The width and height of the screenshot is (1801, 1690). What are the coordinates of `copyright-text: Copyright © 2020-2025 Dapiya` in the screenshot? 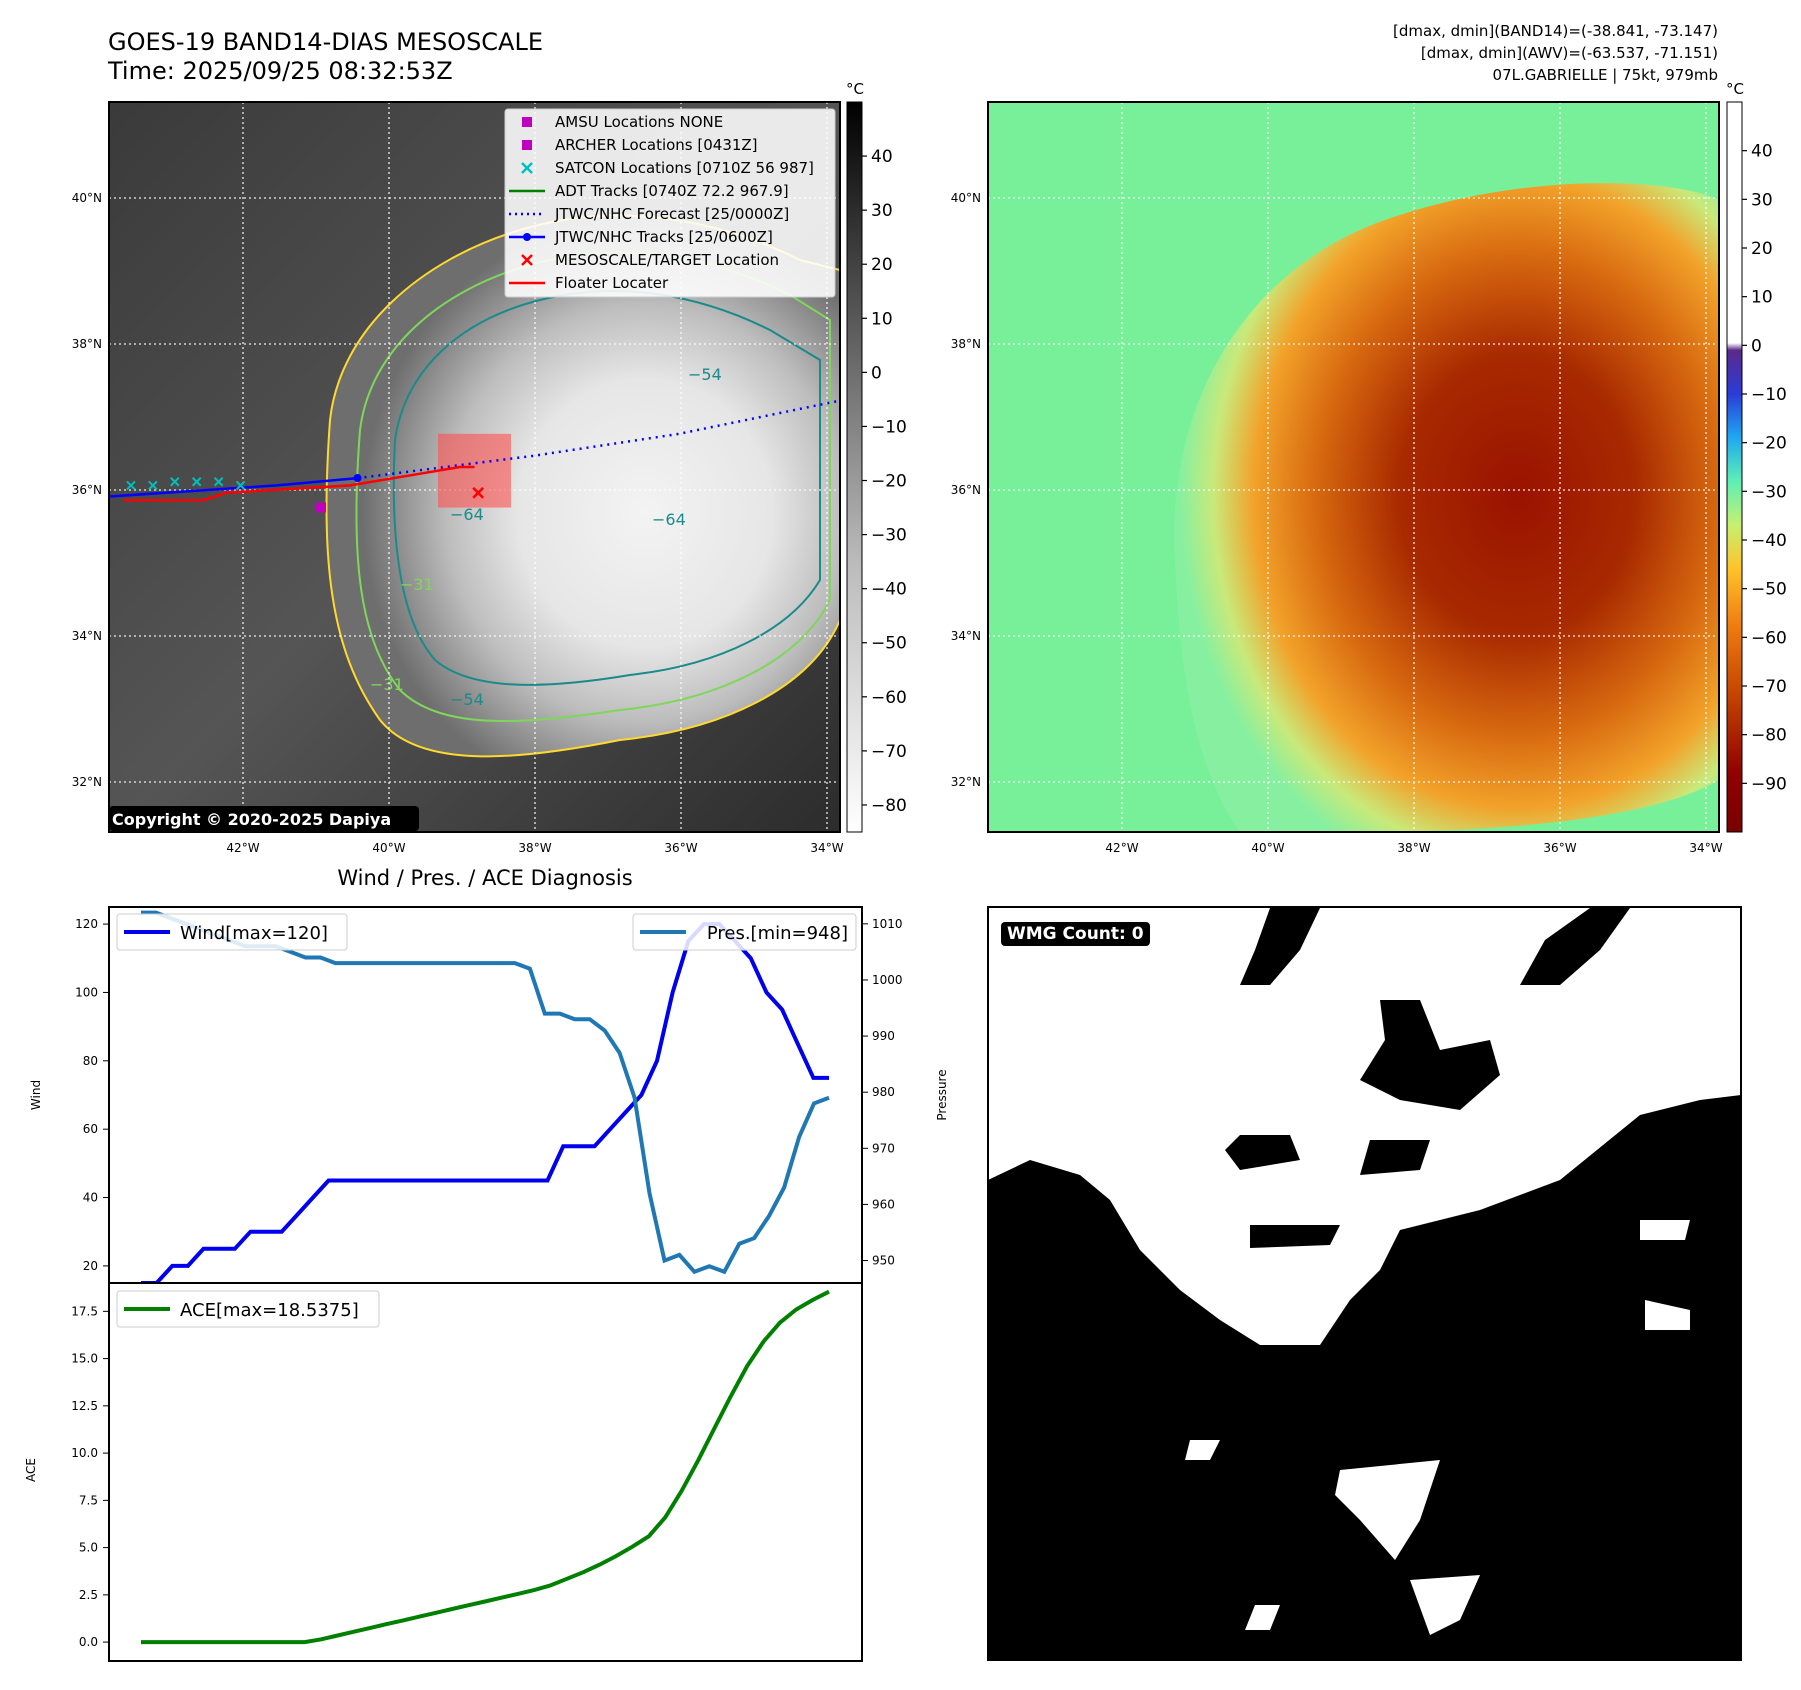 It's located at (251, 819).